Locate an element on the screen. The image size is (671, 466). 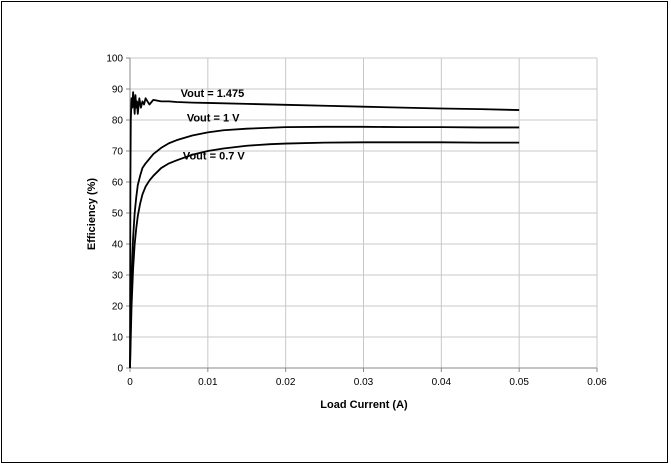
y-tick-label: 0 is located at coordinates (120, 369).